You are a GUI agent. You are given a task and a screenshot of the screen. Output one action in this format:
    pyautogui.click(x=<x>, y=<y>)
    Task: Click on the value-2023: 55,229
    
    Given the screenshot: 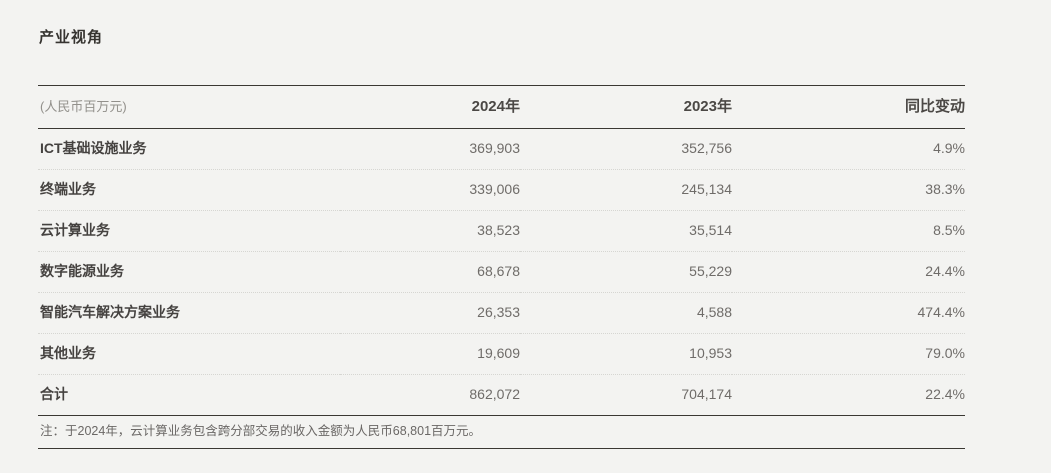 What is the action you would take?
    pyautogui.click(x=710, y=271)
    